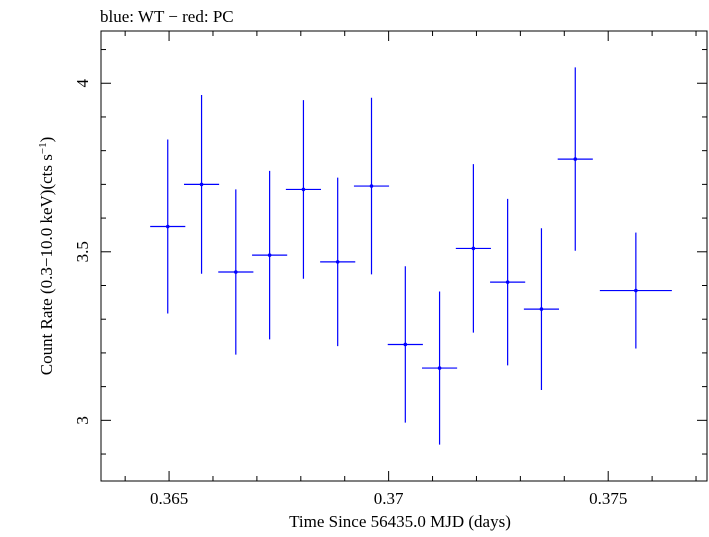 Image resolution: width=709 pixels, height=537 pixels. Describe the element at coordinates (167, 16) in the screenshot. I see `chart-title: blue: WT − red: PC` at that location.